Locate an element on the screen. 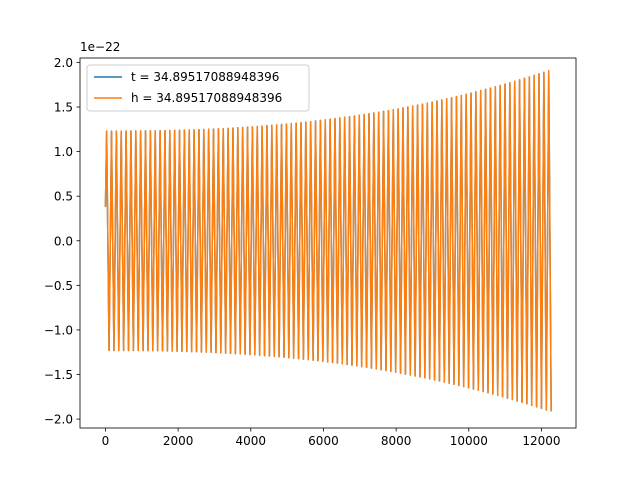 This screenshot has width=640, height=480. y-offset-label: 1e−22 is located at coordinates (100, 47).